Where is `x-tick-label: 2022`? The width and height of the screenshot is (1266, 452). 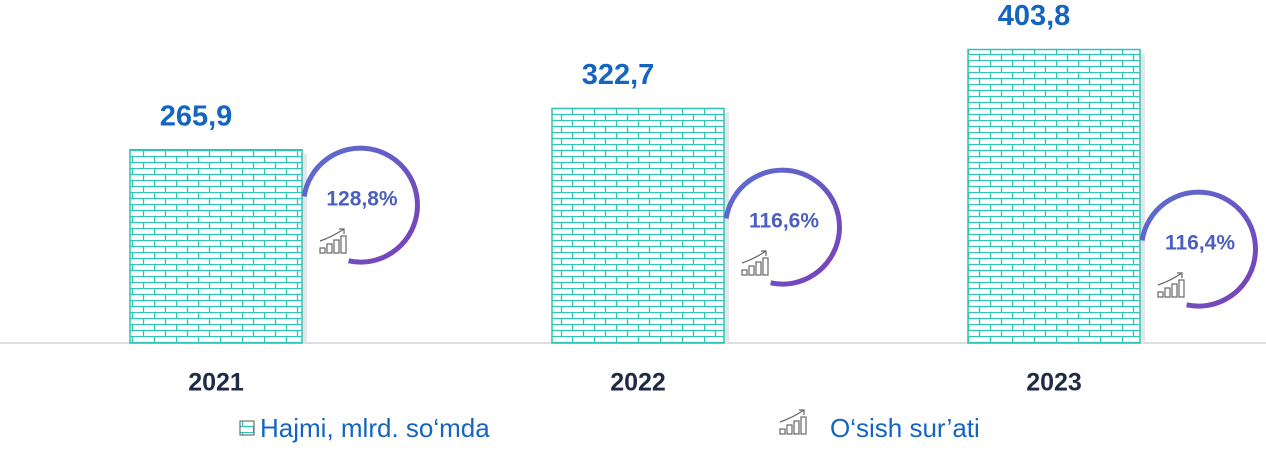 x-tick-label: 2022 is located at coordinates (638, 383).